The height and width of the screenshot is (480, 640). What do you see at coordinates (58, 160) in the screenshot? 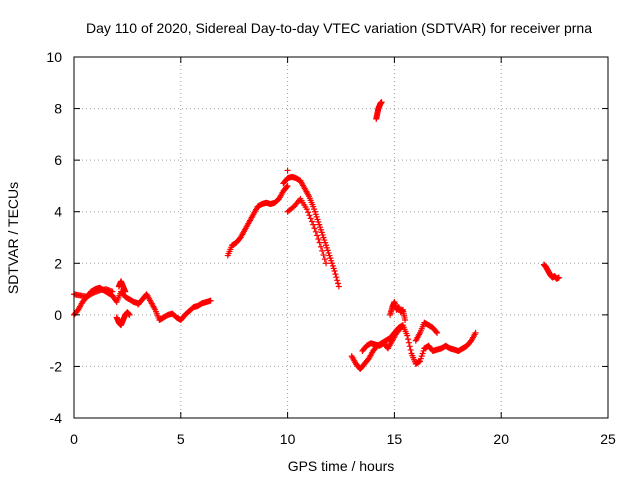
I see `y-tick-label: 6` at bounding box center [58, 160].